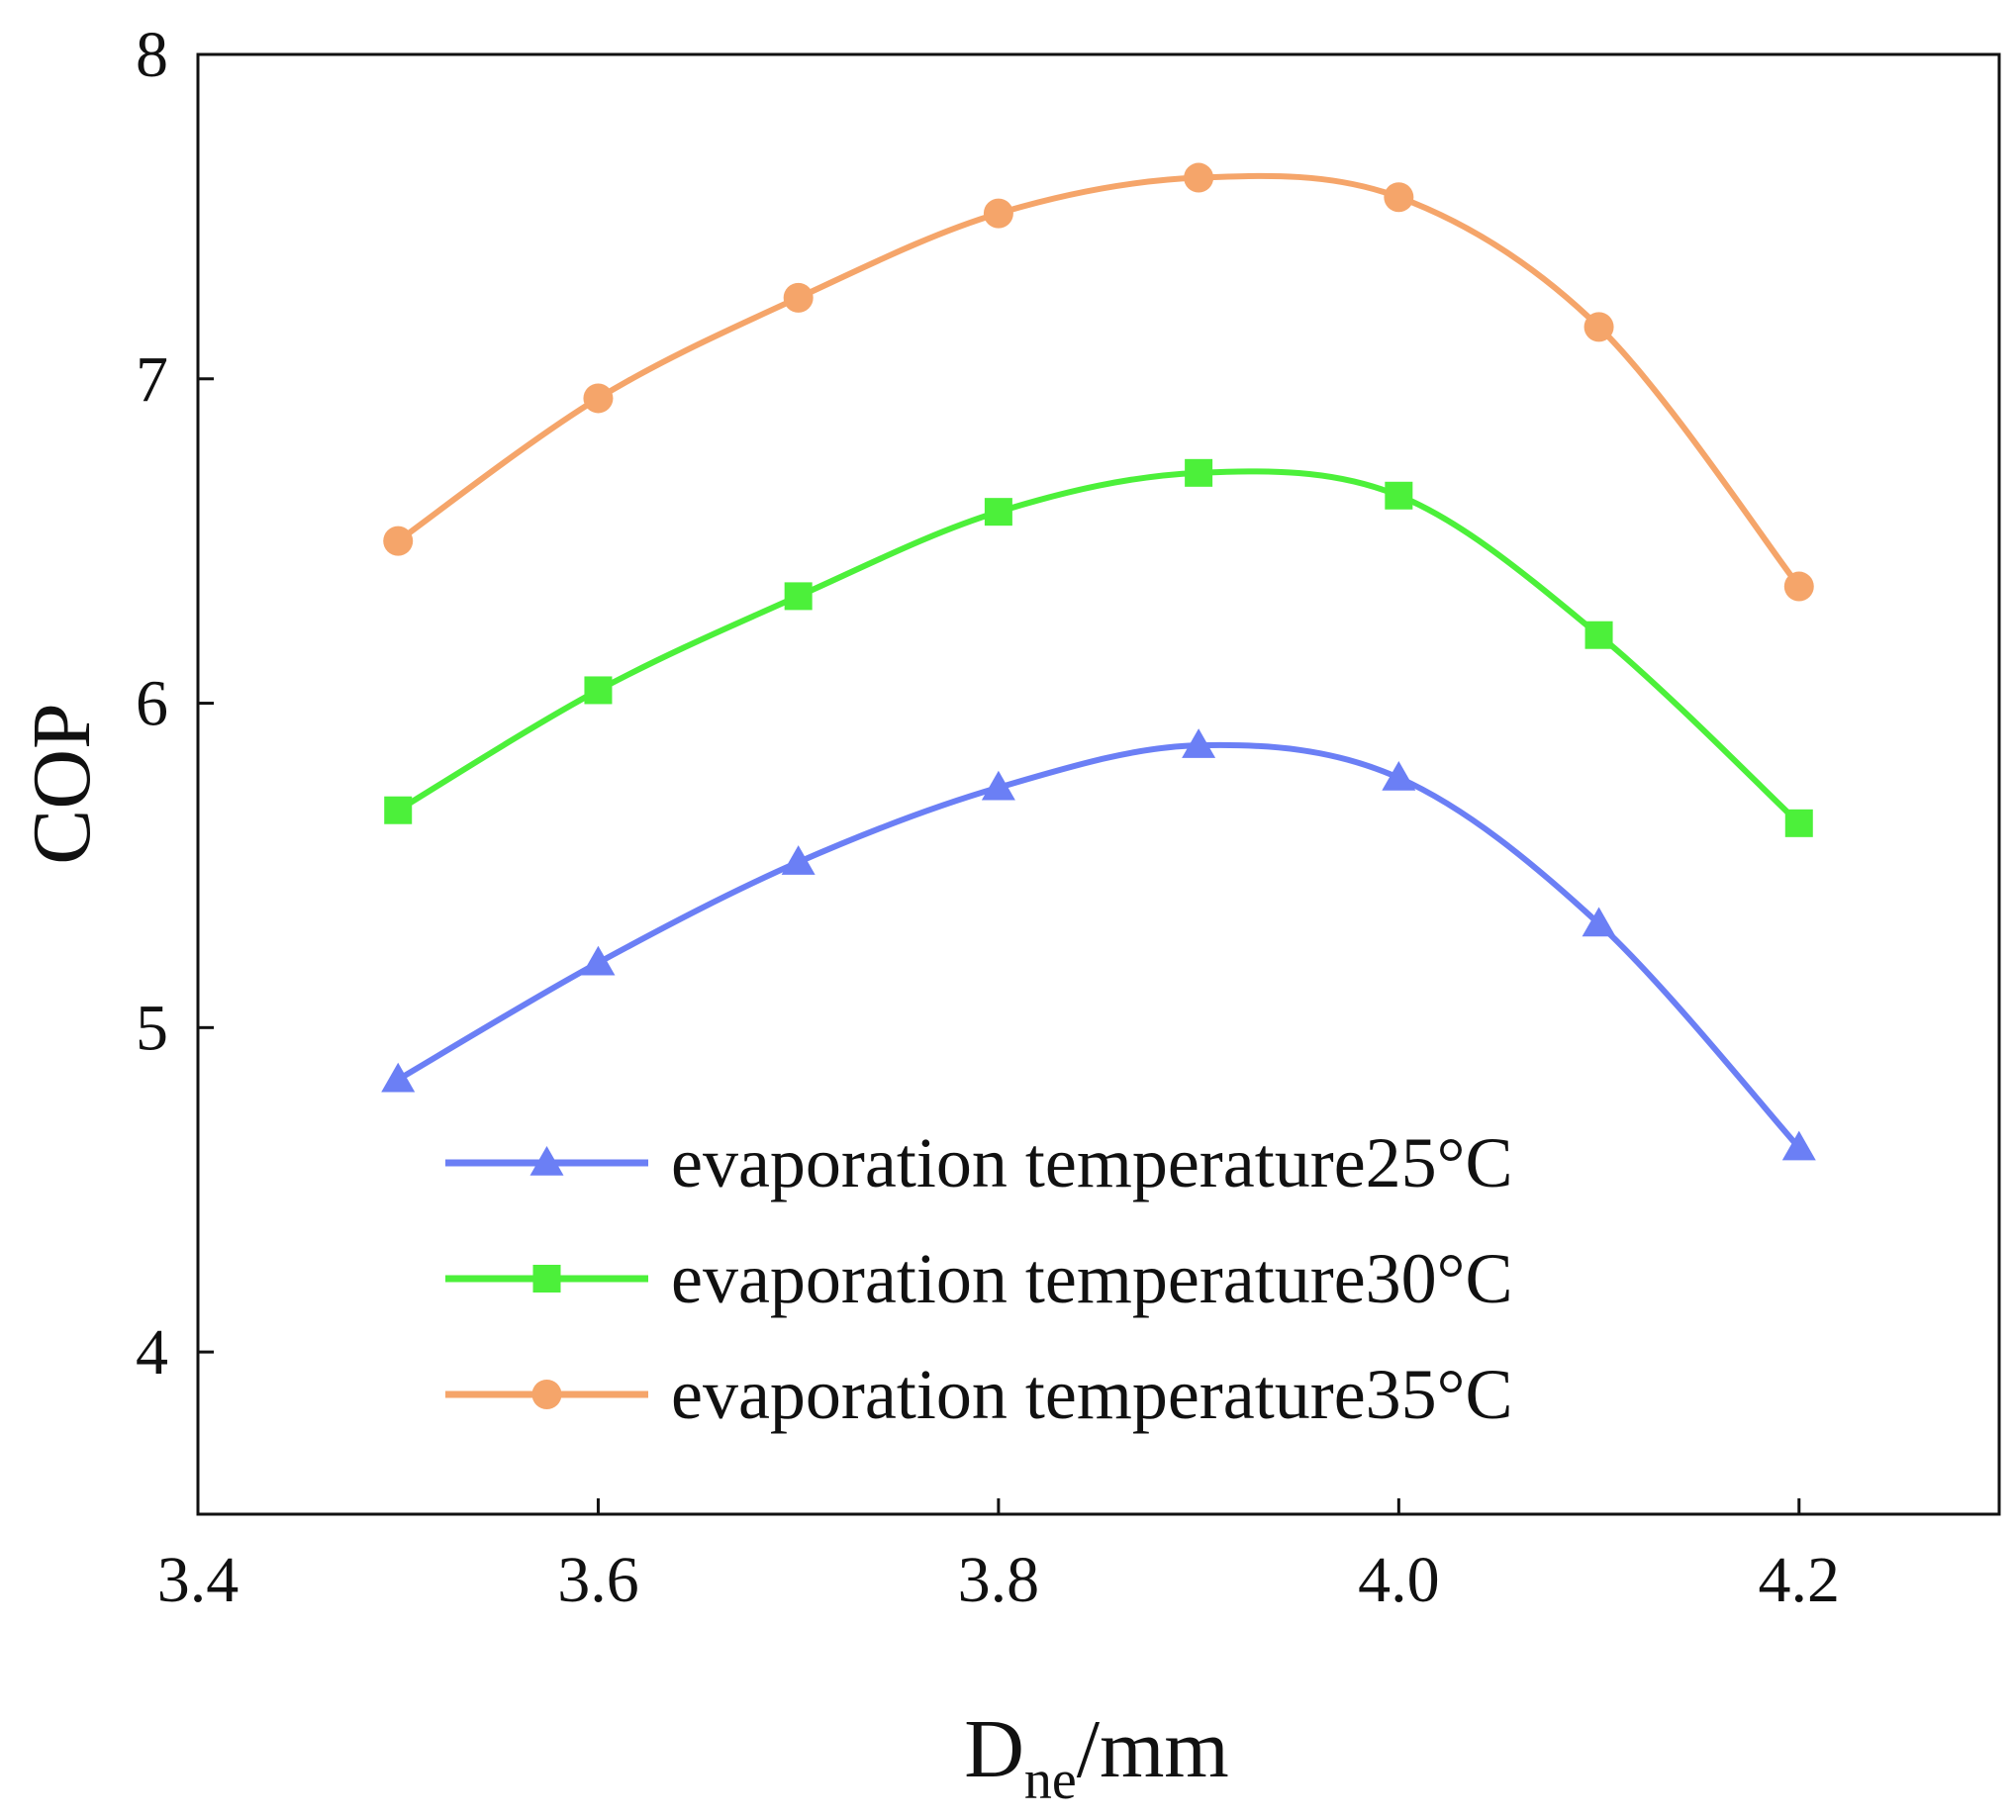  What do you see at coordinates (1800, 1580) in the screenshot?
I see `x-tick-label-4: 4.2` at bounding box center [1800, 1580].